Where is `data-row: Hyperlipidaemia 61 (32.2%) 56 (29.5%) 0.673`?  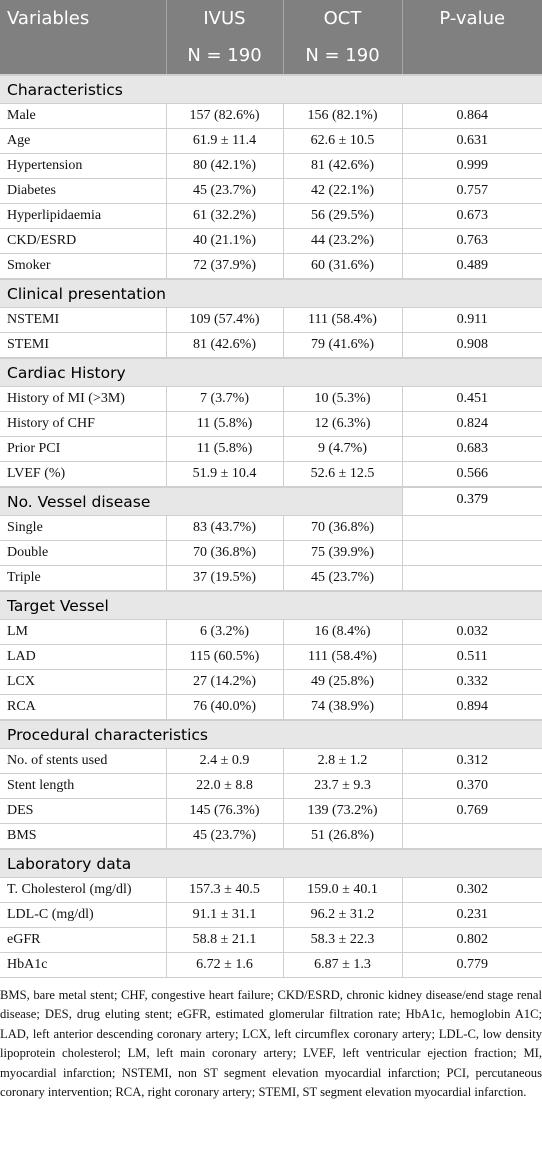
data-row: Hyperlipidaemia 61 (32.2%) 56 (29.5%) 0.673 is located at coordinates (271, 216).